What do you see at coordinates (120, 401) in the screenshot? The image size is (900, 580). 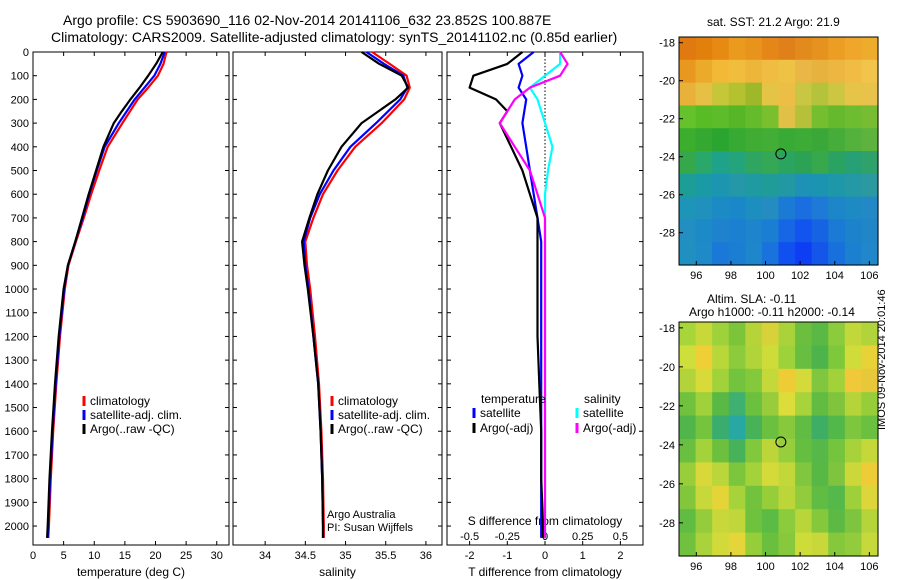 I see `temperature-legend-label: climatology` at bounding box center [120, 401].